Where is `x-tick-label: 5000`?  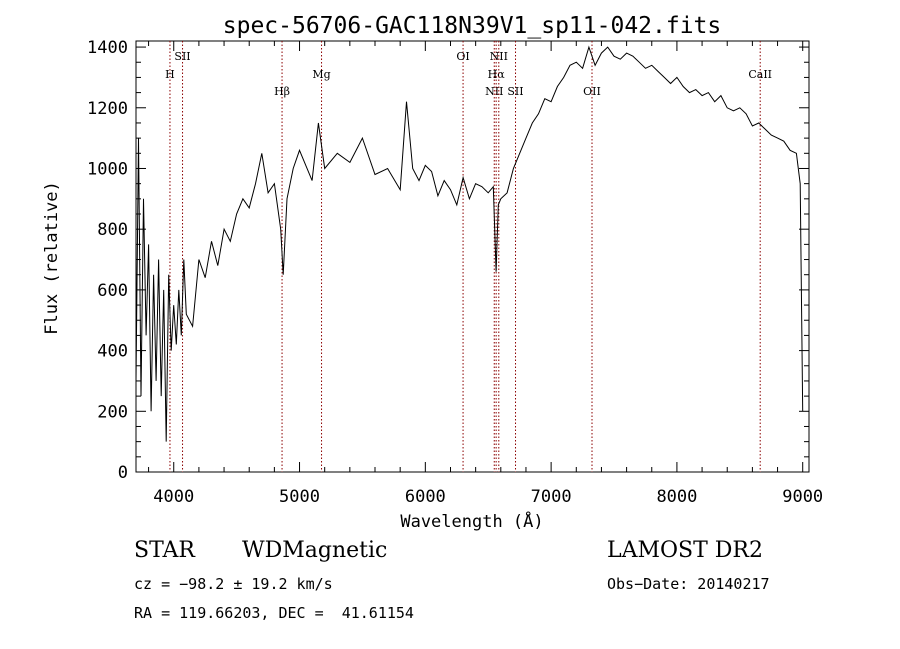 x-tick-label: 5000 is located at coordinates (299, 497).